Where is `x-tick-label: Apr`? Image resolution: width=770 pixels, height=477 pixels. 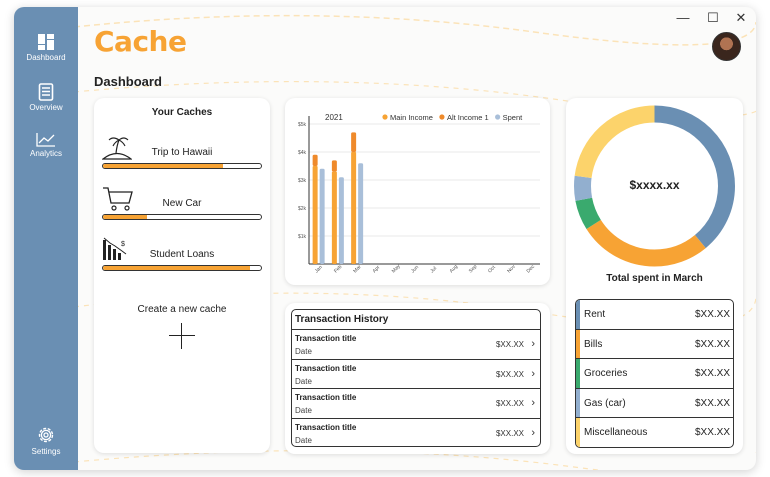
x-tick-label: Apr is located at coordinates (377, 269).